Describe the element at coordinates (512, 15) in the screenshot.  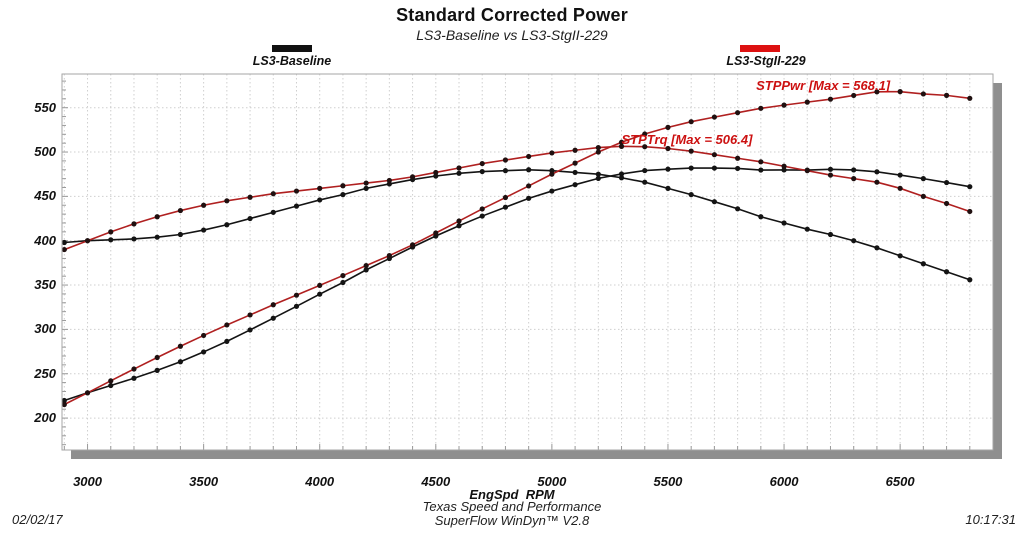
I see `page-title: Standard Corrected Power` at that location.